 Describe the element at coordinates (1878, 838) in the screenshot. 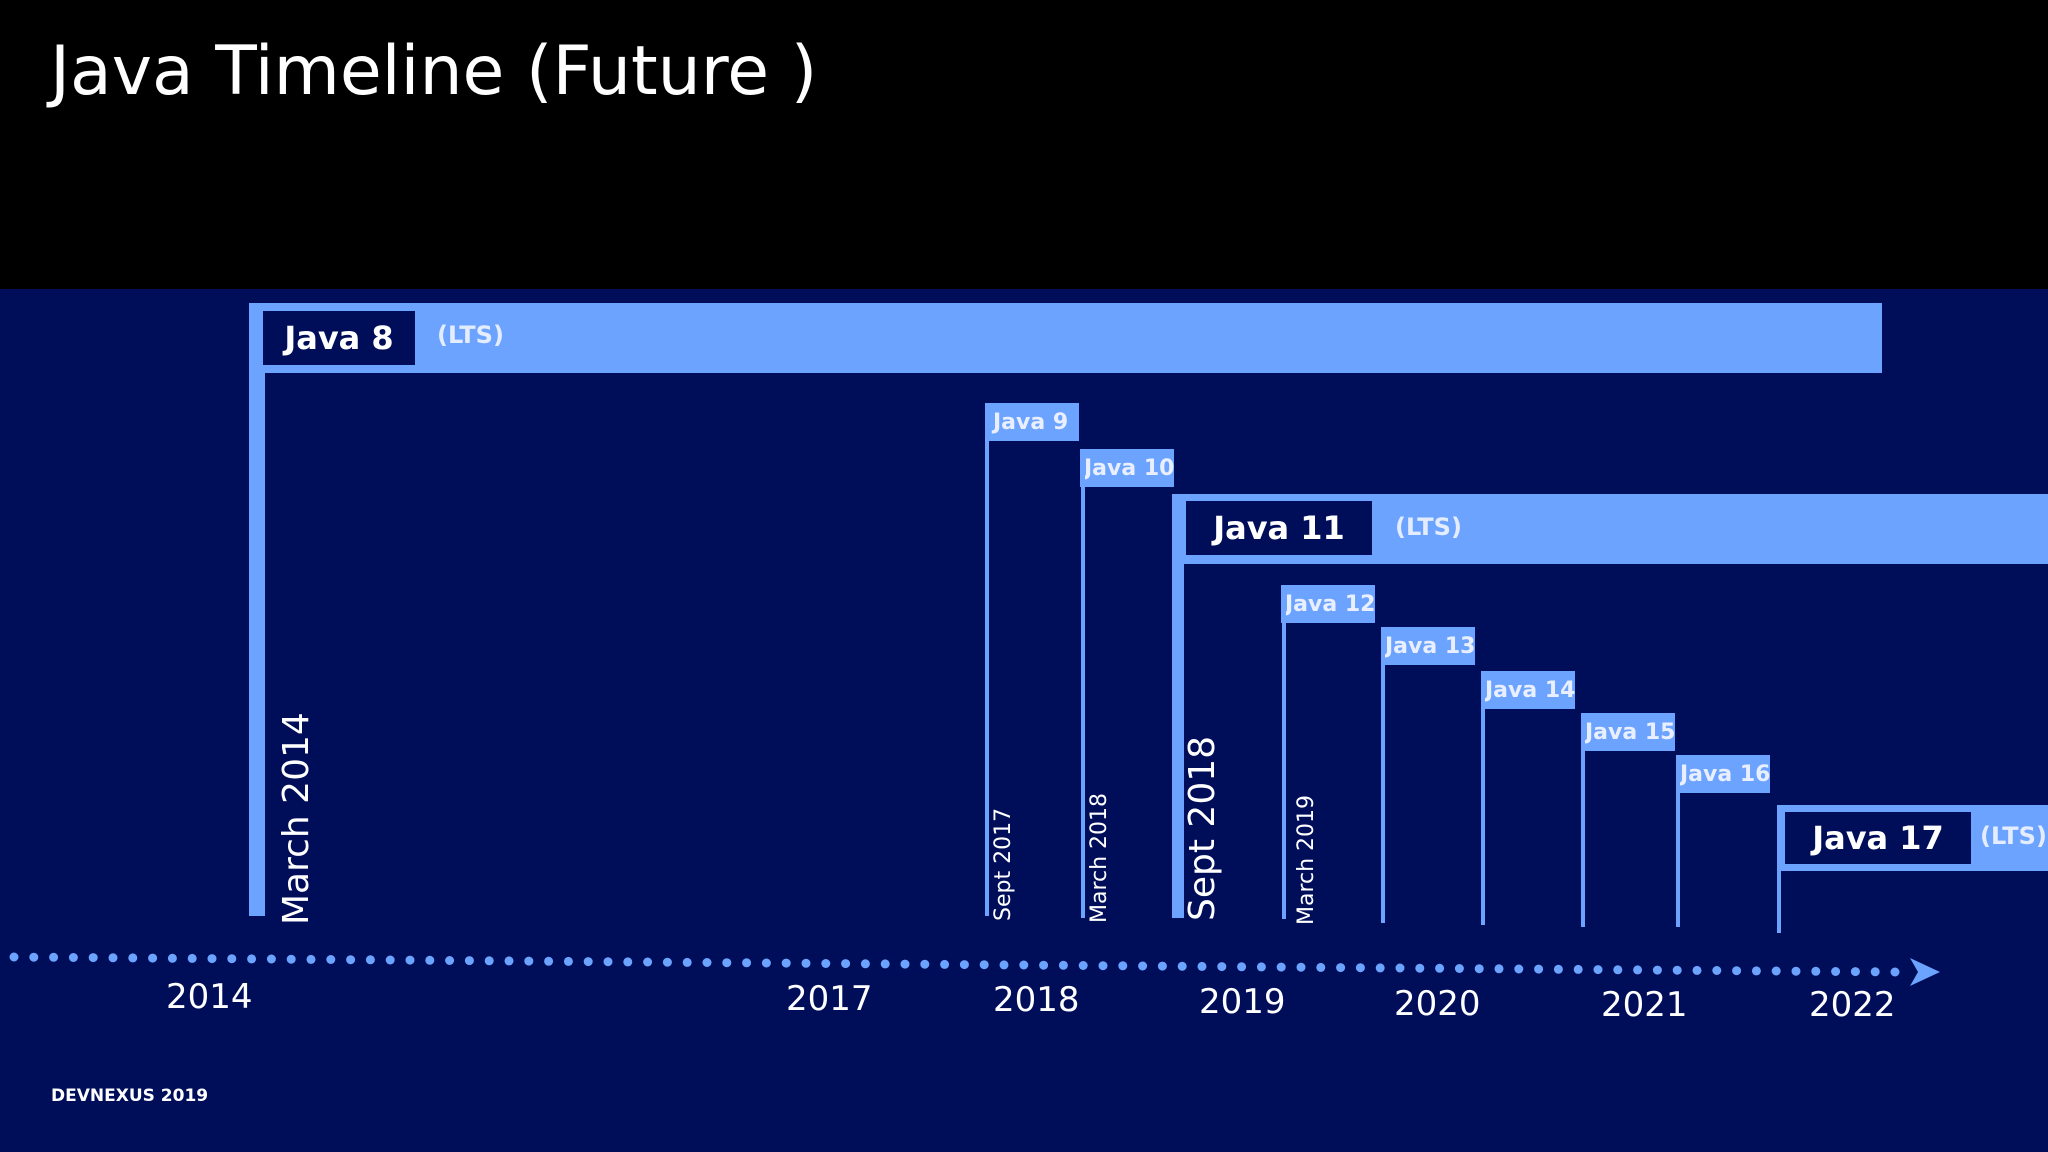

I see `java17-label: Java 17` at that location.